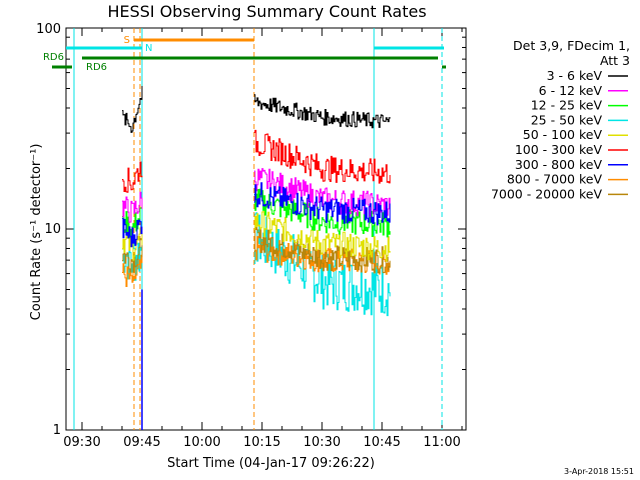 The image size is (640, 480). I want to click on x-tick-label: 09:45, so click(141, 442).